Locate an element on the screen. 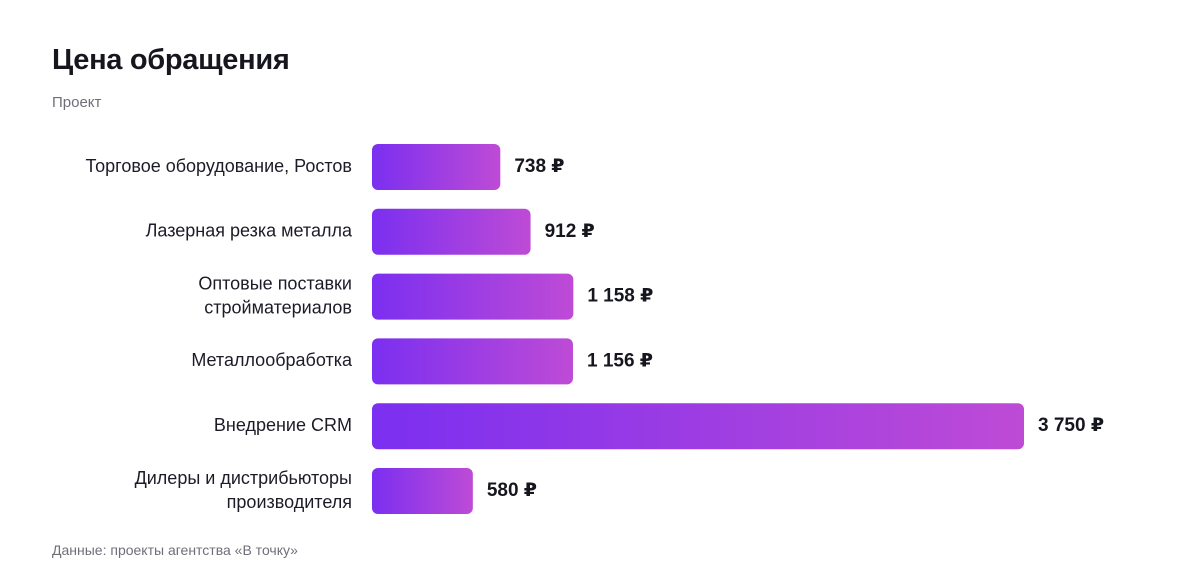 Image resolution: width=1200 pixels, height=584 pixels. value-label-3: 1 156 ₽ is located at coordinates (620, 360).